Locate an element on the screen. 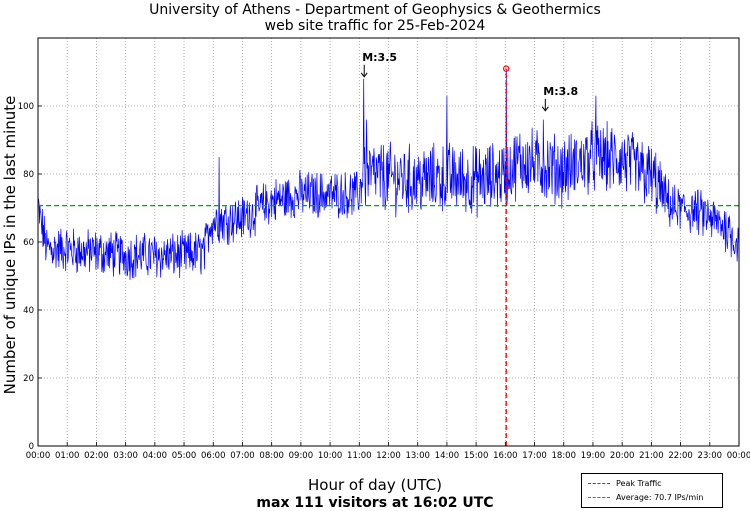 This screenshot has height=511, width=750. x-tick-label: 11:00 is located at coordinates (359, 456).